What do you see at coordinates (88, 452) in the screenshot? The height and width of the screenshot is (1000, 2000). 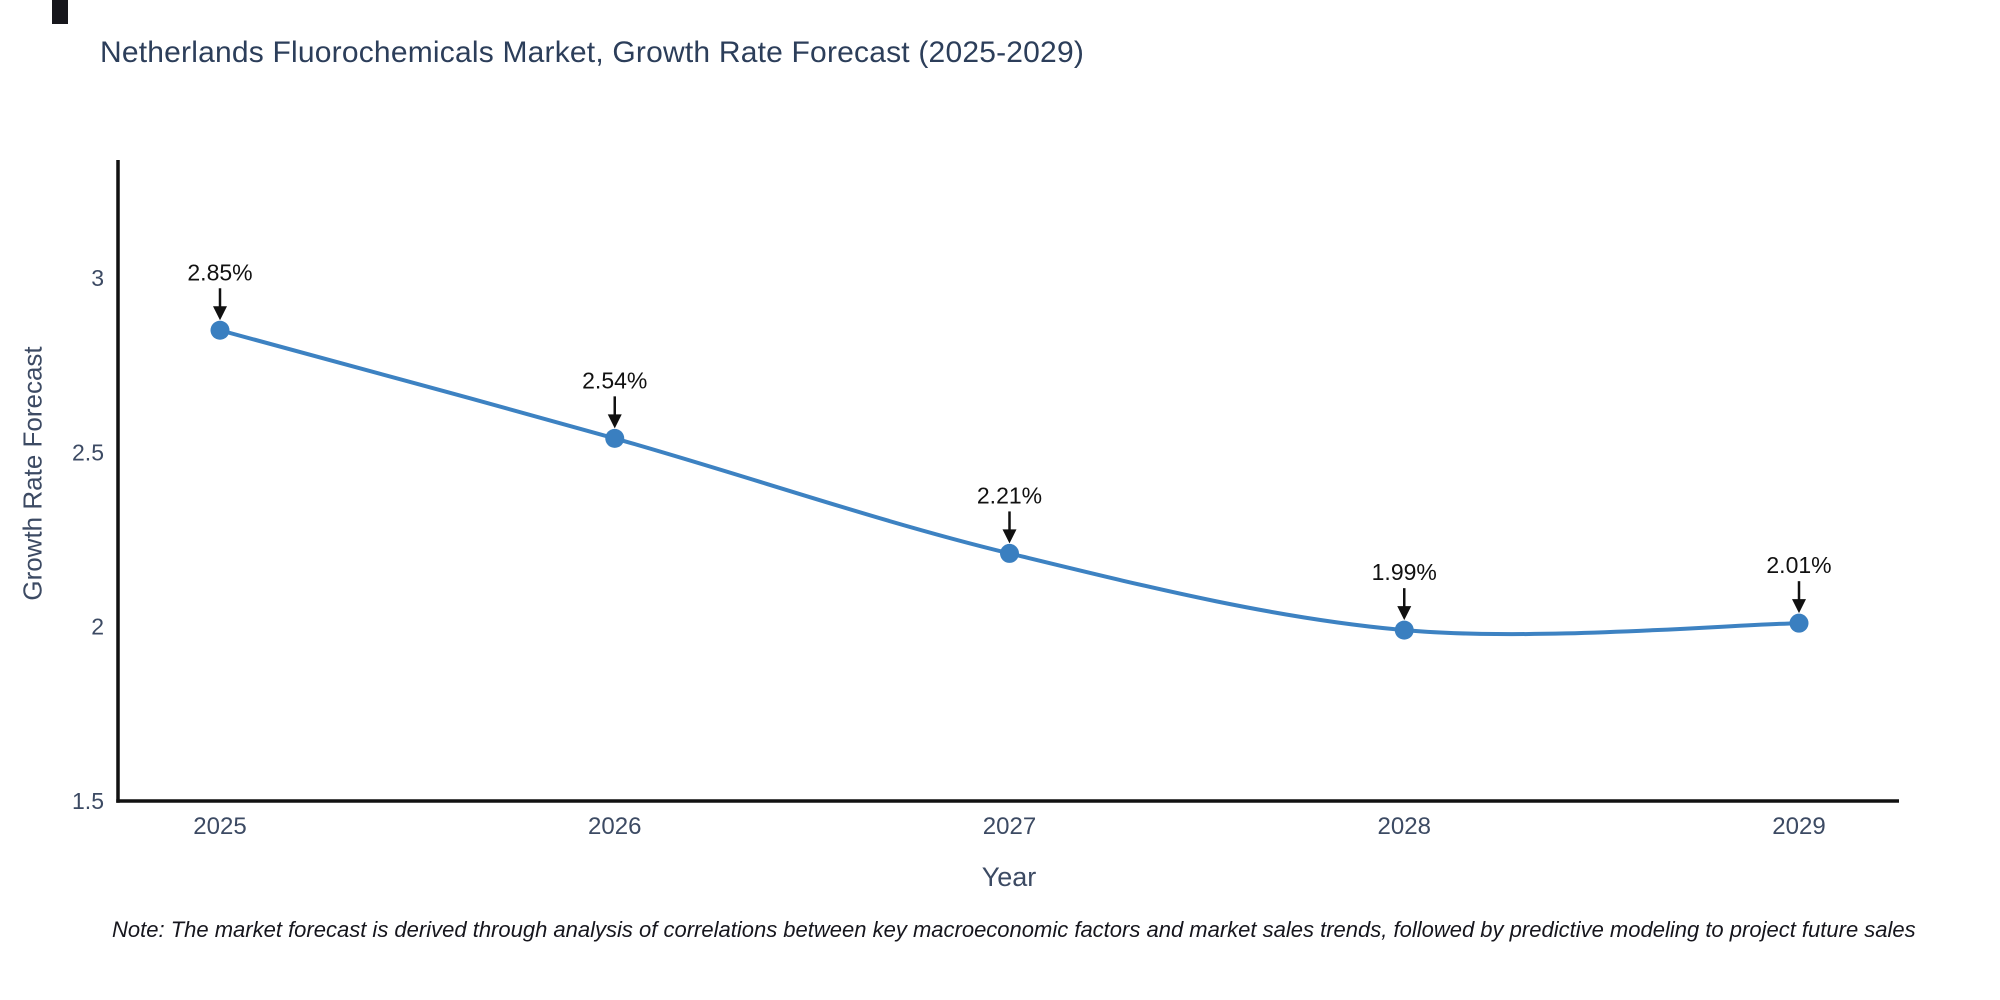 I see `y-tick-label: 2.5` at bounding box center [88, 452].